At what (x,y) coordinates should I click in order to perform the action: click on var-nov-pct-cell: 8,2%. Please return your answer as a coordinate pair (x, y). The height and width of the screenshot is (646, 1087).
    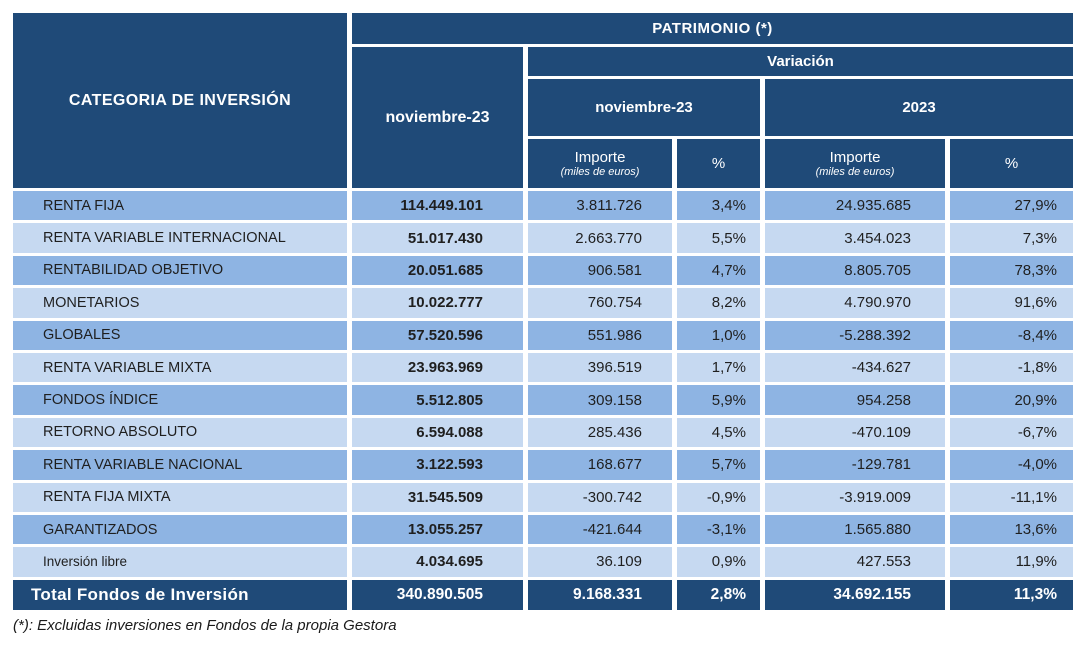
    Looking at the image, I should click on (718, 303).